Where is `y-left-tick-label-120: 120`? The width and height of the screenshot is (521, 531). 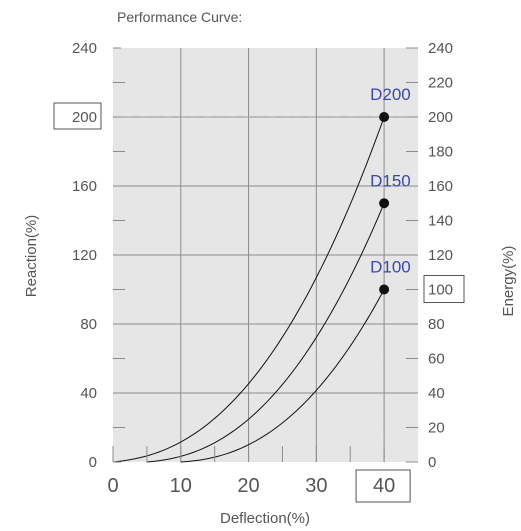
y-left-tick-label-120: 120 is located at coordinates (84, 255).